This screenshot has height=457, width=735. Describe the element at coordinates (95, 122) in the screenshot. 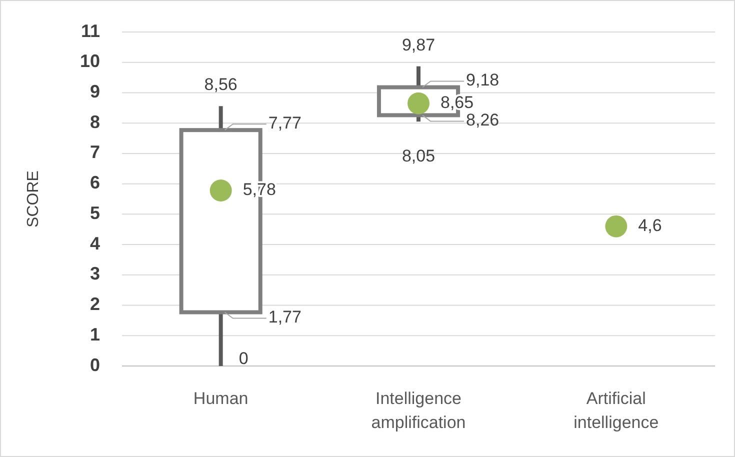

I see `y-tick-label: 8` at that location.